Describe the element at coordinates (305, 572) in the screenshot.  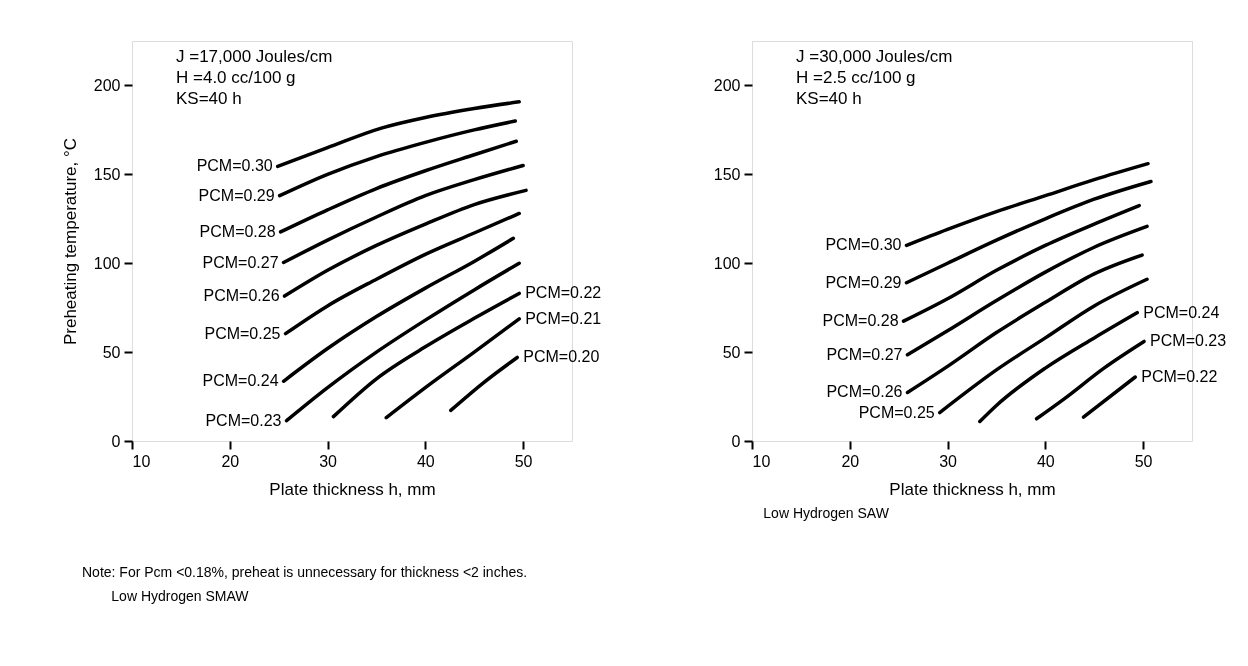
I see `text: Note: For Pcm <0.18%, preheat is unnecessary for thickness <2 inches.` at that location.